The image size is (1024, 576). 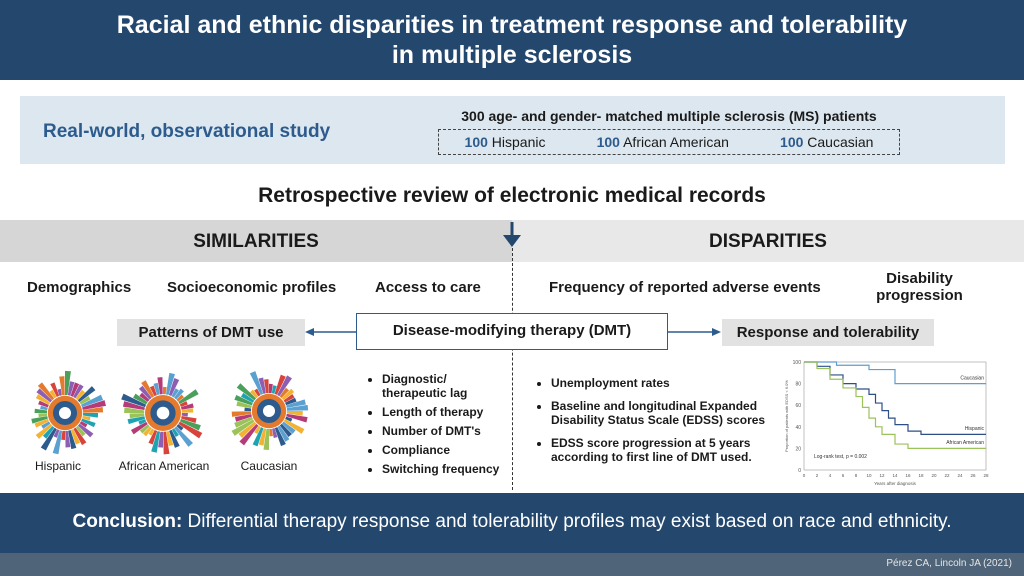 I want to click on x-tick-label: 0, so click(x=804, y=475).